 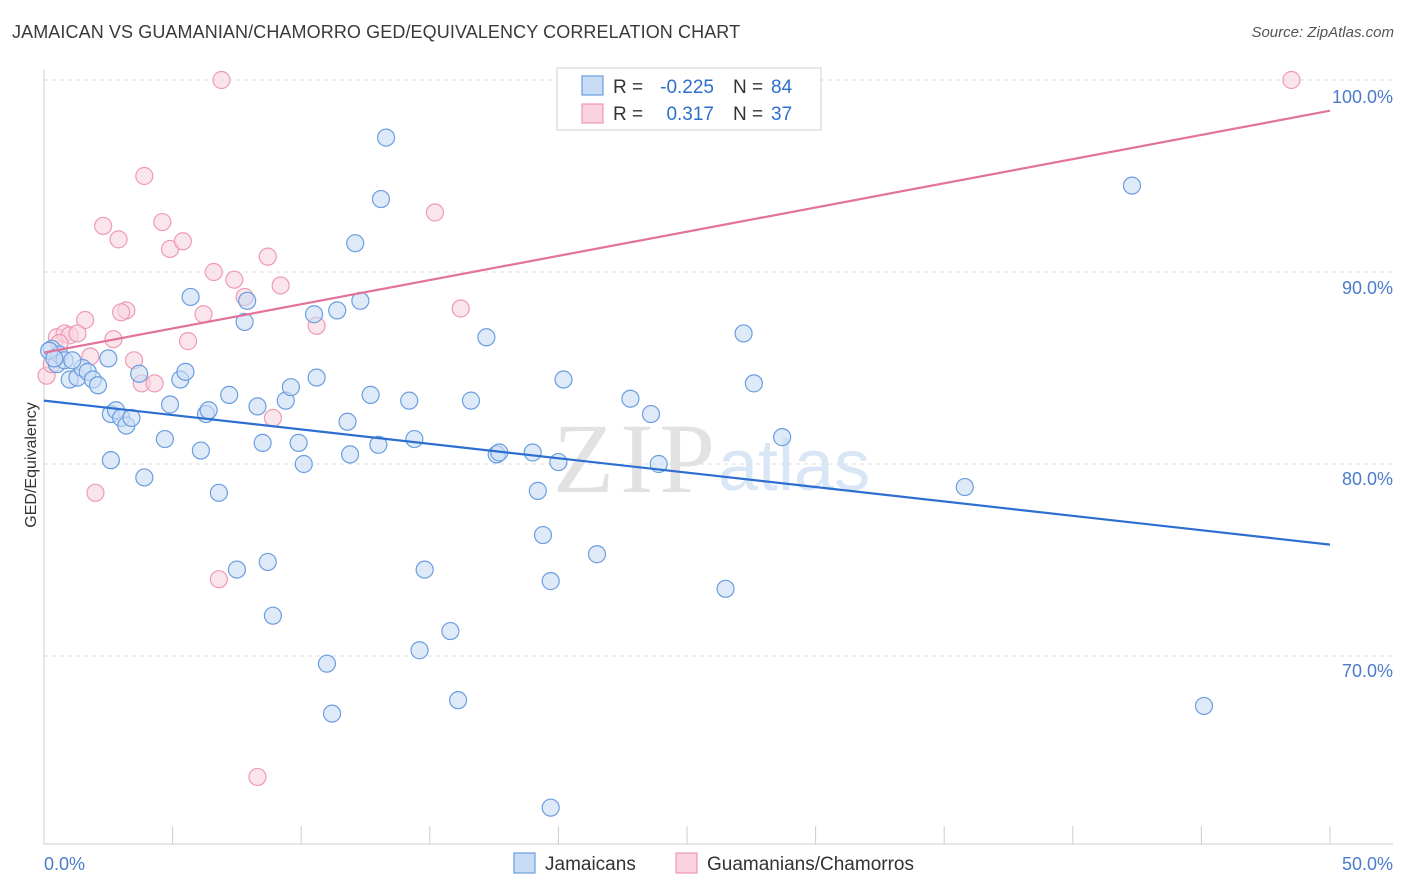 I want to click on bottom-legend-label-jamaicans: Jamaicans, so click(x=590, y=864).